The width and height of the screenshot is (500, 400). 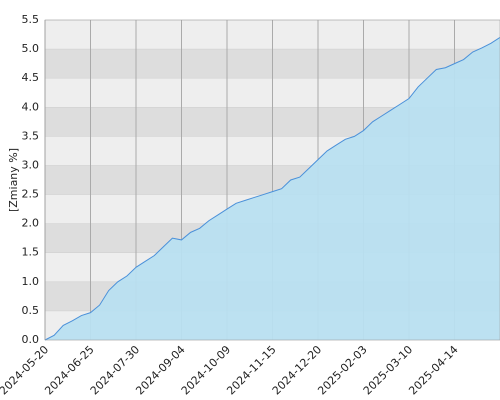 I want to click on y-tick-label: 4.5, so click(x=31, y=77).